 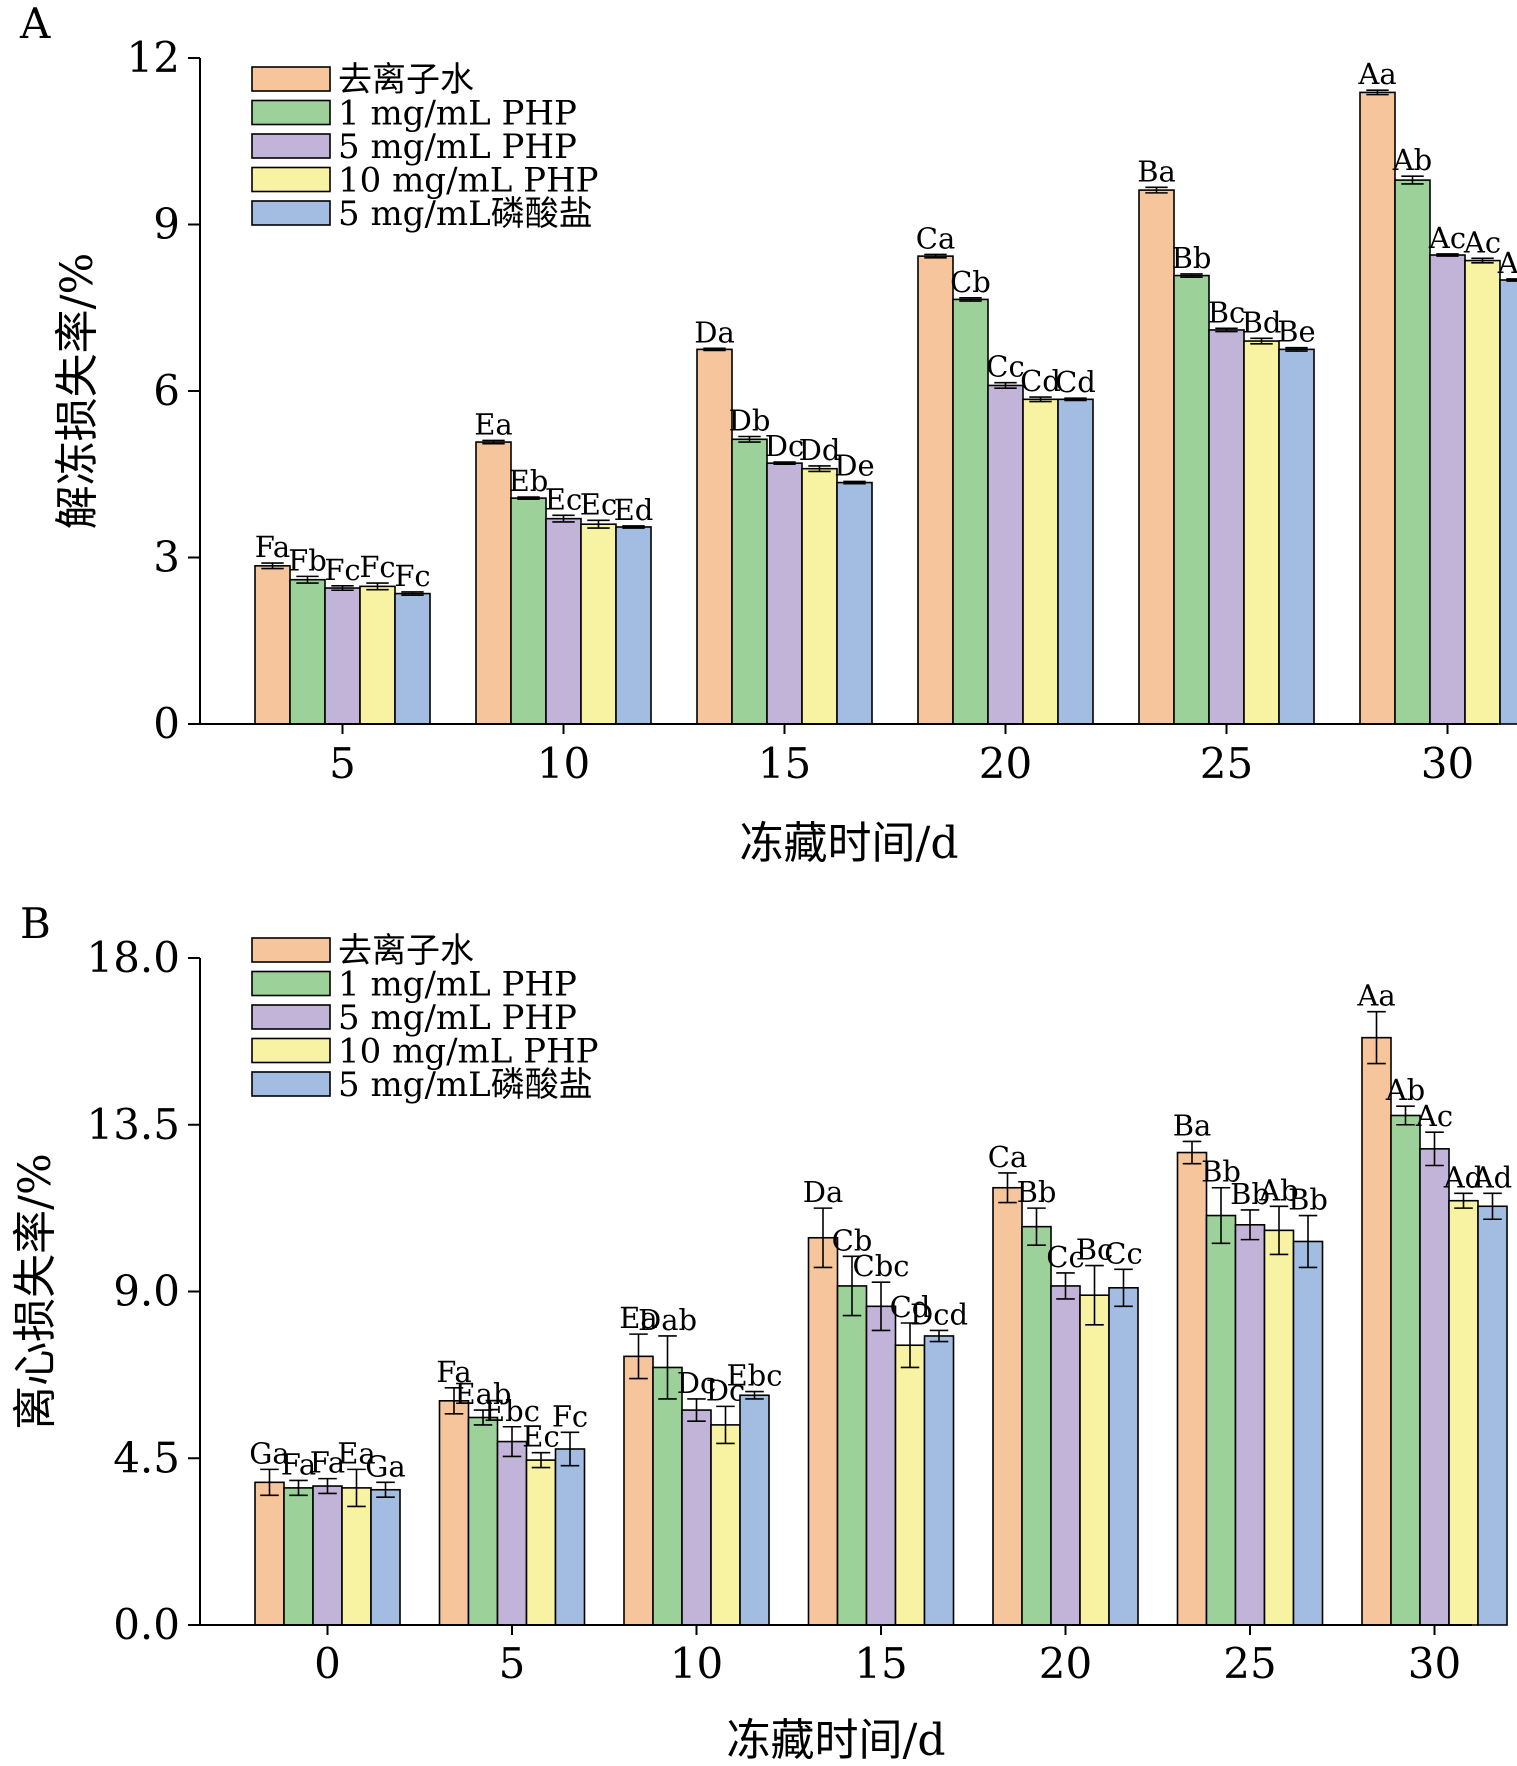 I want to click on significance-label: Ga, so click(x=269, y=1453).